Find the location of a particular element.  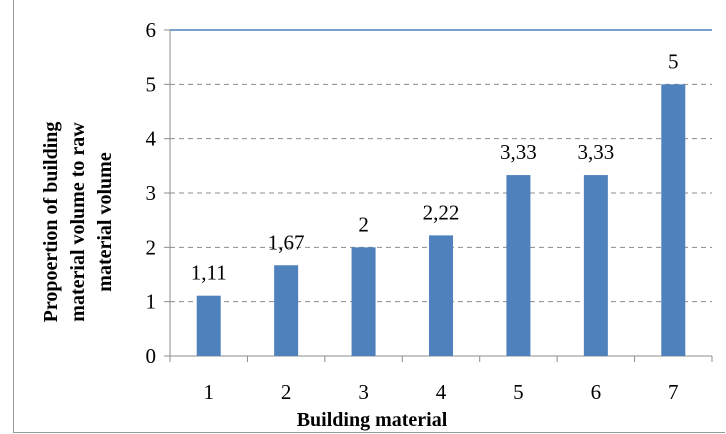

y-tick-label: 4 is located at coordinates (151, 139).